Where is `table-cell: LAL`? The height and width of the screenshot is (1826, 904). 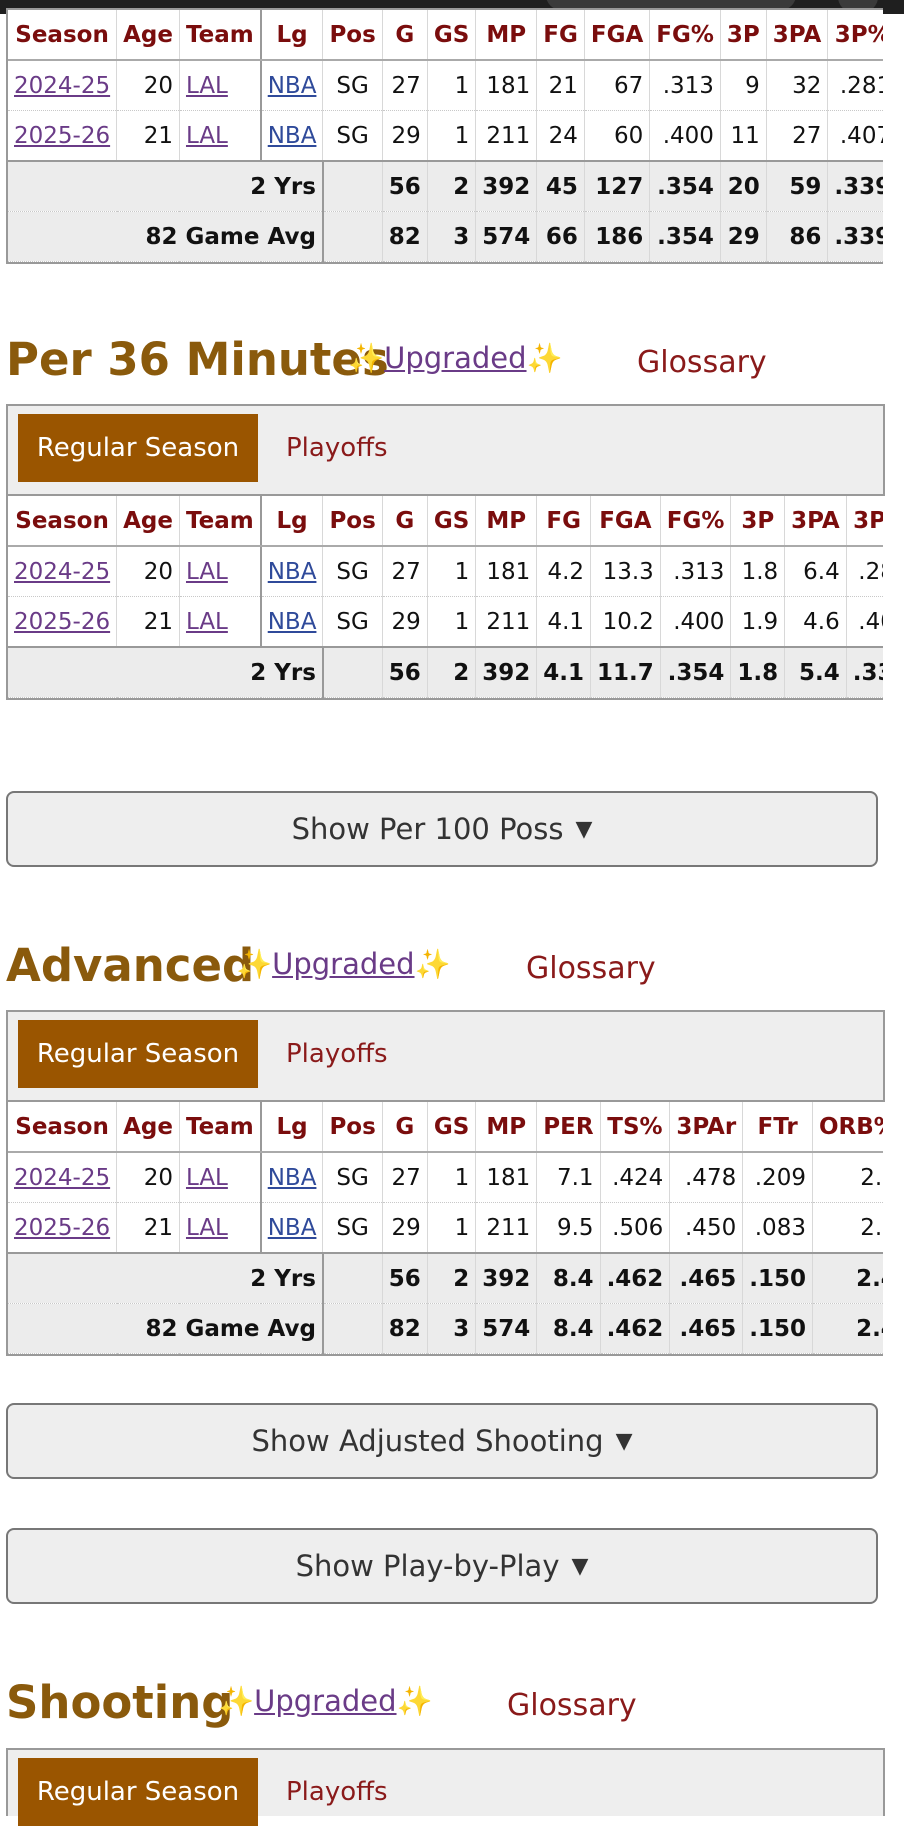
table-cell: LAL is located at coordinates (220, 571).